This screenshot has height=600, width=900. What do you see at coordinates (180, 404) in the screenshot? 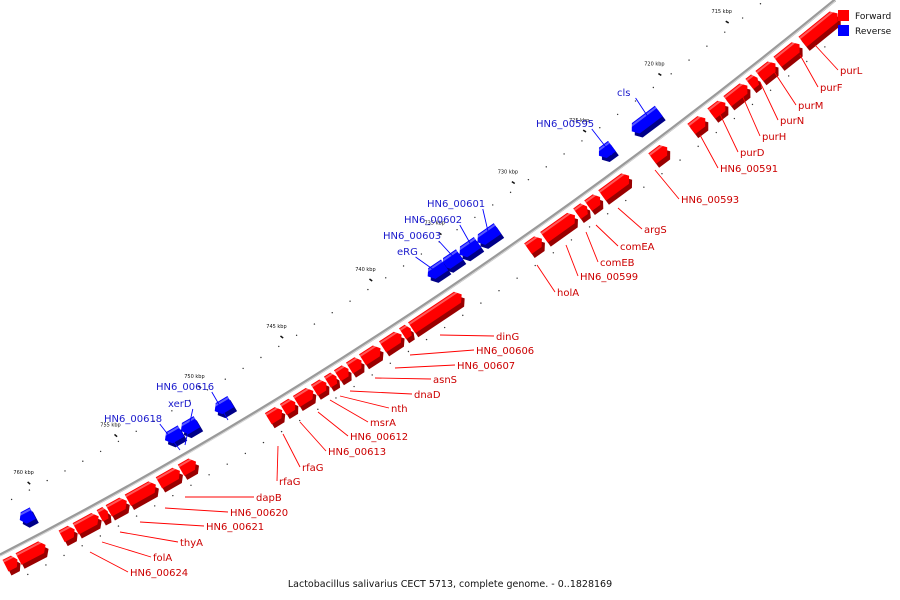
I see `reverse-gene-label: xerD` at bounding box center [180, 404].